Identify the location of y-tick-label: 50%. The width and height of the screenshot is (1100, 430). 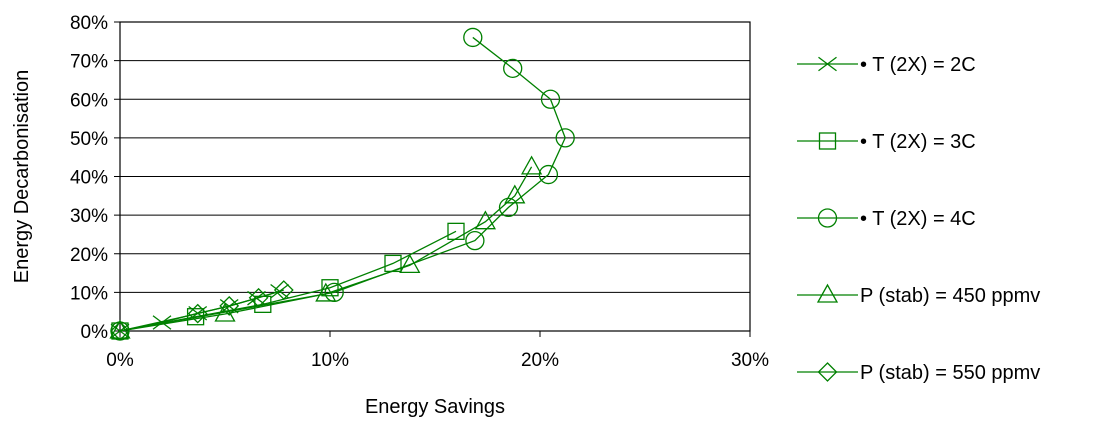
(89, 139).